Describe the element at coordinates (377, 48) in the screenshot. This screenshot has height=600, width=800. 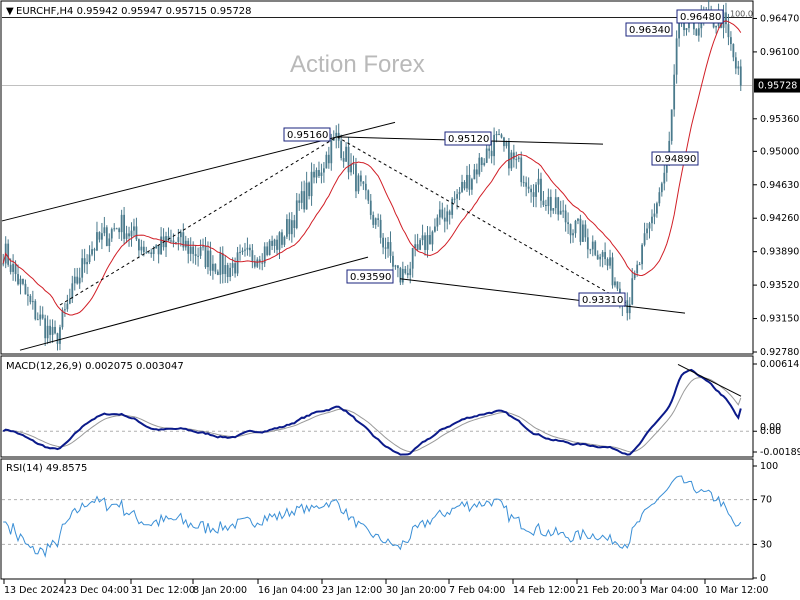
I see `fib-line: 100.0` at that location.